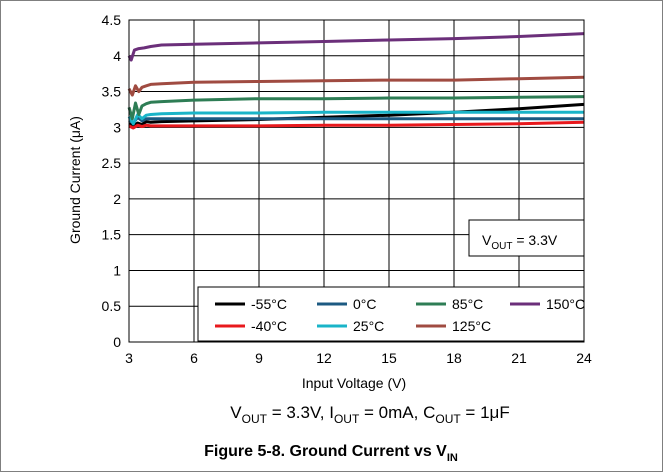 This screenshot has width=663, height=472. Describe the element at coordinates (194, 358) in the screenshot. I see `x-tick-label: 6` at that location.